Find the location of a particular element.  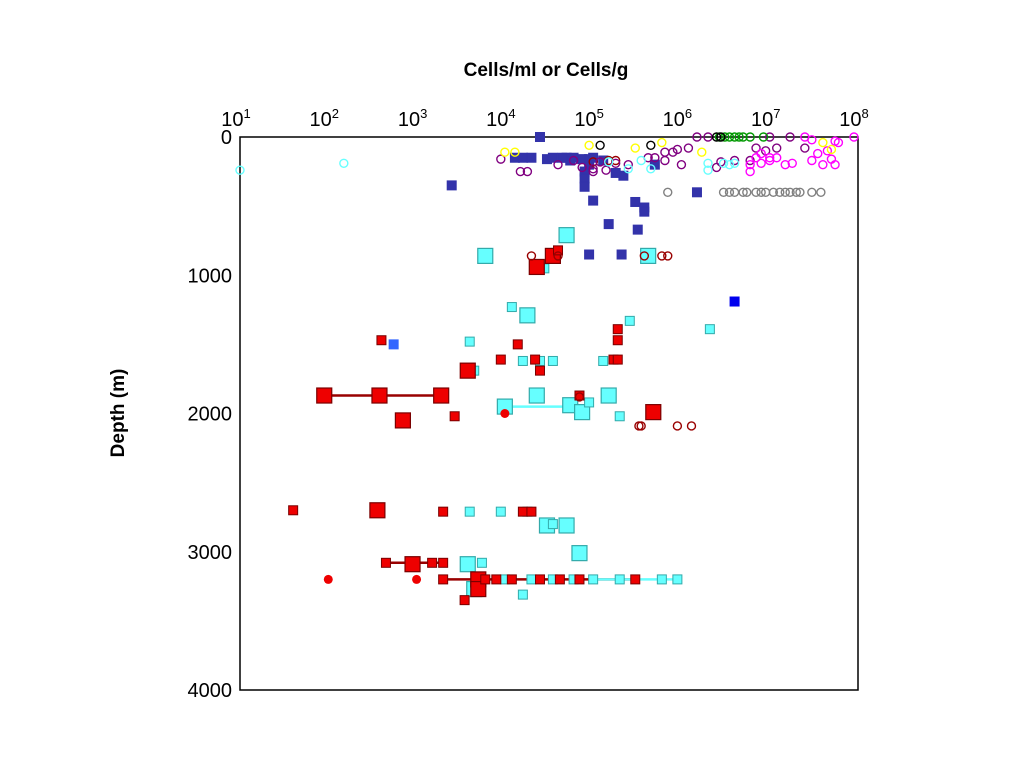

y-tick-label: 0 is located at coordinates (226, 138).